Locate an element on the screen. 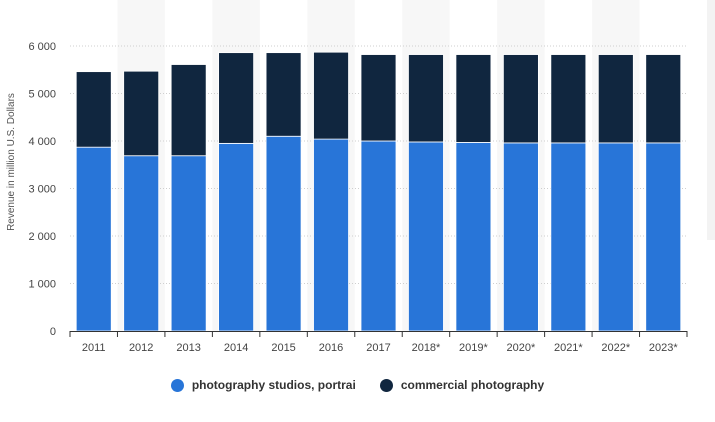 The height and width of the screenshot is (422, 715). legend-marker-commercial is located at coordinates (386, 385).